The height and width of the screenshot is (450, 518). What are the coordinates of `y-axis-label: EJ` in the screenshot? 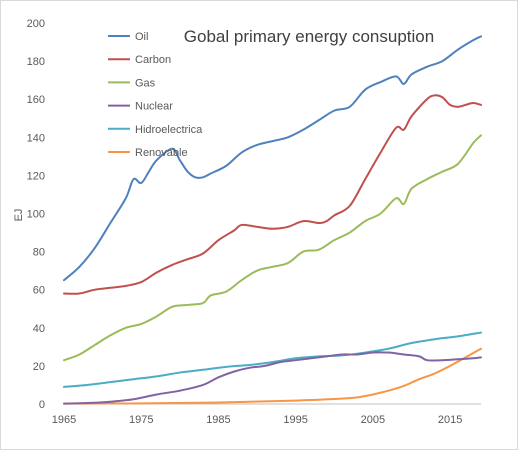 It's located at (19, 215).